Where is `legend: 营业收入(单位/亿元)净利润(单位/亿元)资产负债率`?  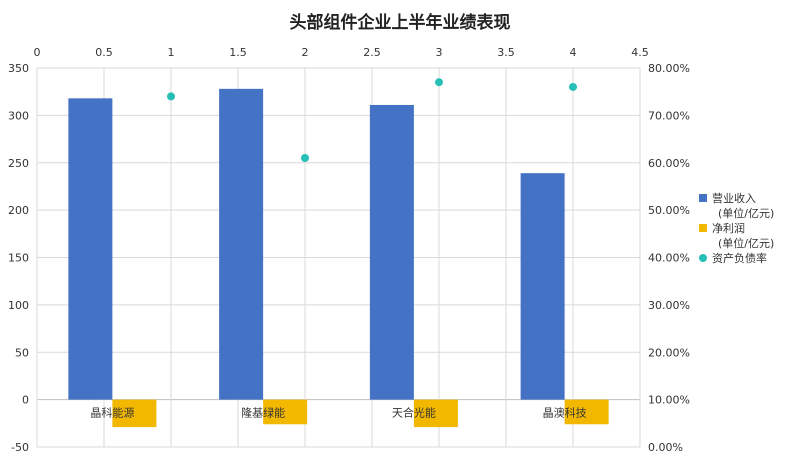 legend: 营业收入(单位/亿元)净利润(单位/亿元)资产负债率 is located at coordinates (736, 228).